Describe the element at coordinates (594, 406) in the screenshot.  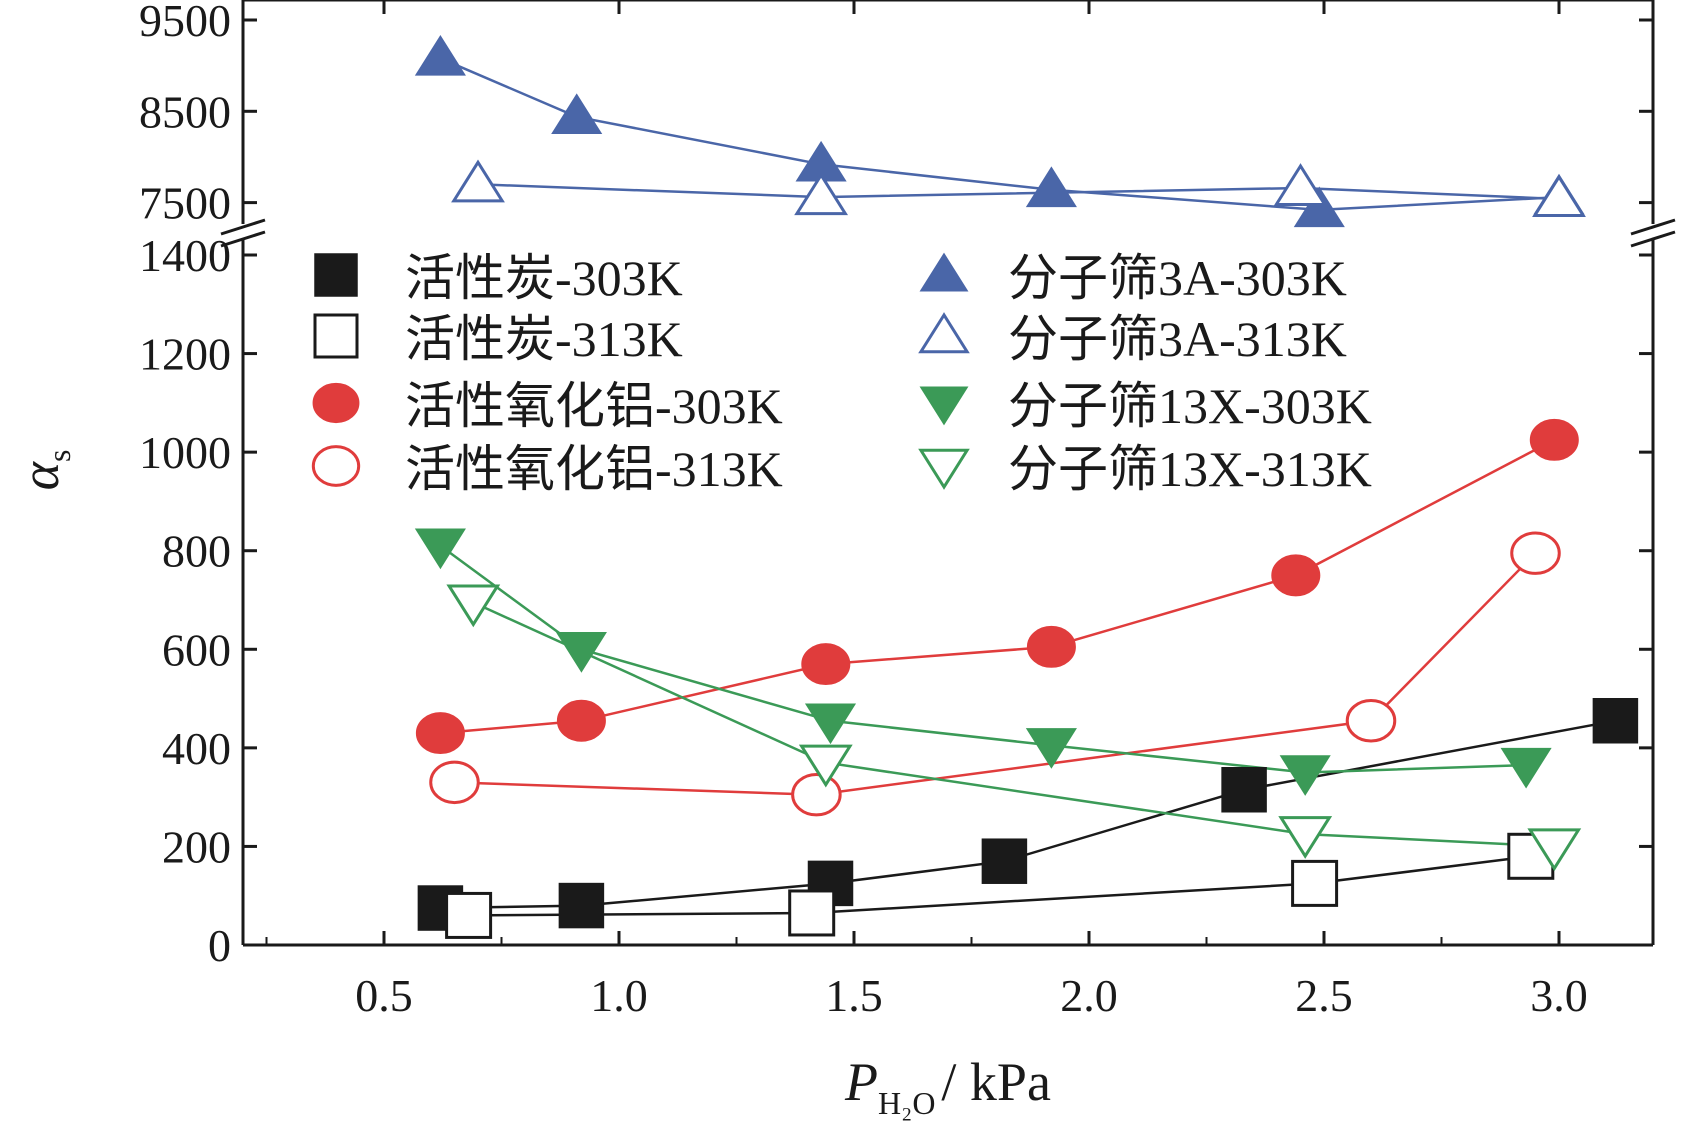
I see `legend-label: 活性氧化铝-303K` at that location.